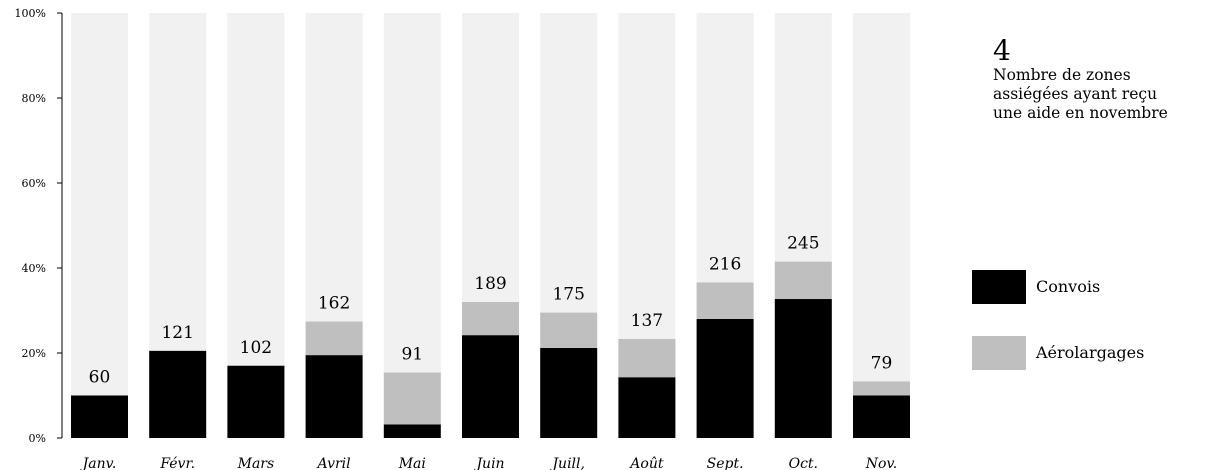 The image size is (1215, 470). What do you see at coordinates (1080, 113) in the screenshot?
I see `callout-line: une aide en novembre` at bounding box center [1080, 113].